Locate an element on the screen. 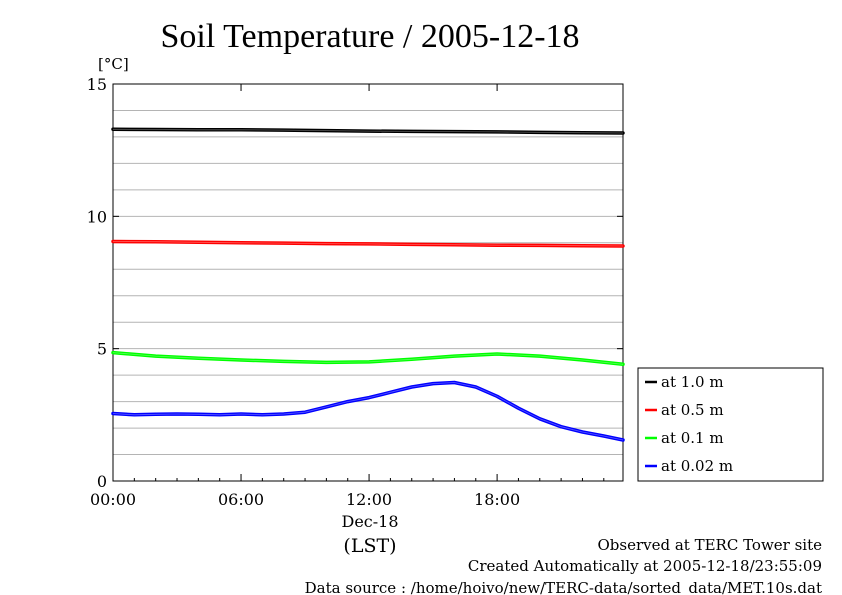 The image size is (842, 595). legend-label: at 0.1 m is located at coordinates (692, 438).